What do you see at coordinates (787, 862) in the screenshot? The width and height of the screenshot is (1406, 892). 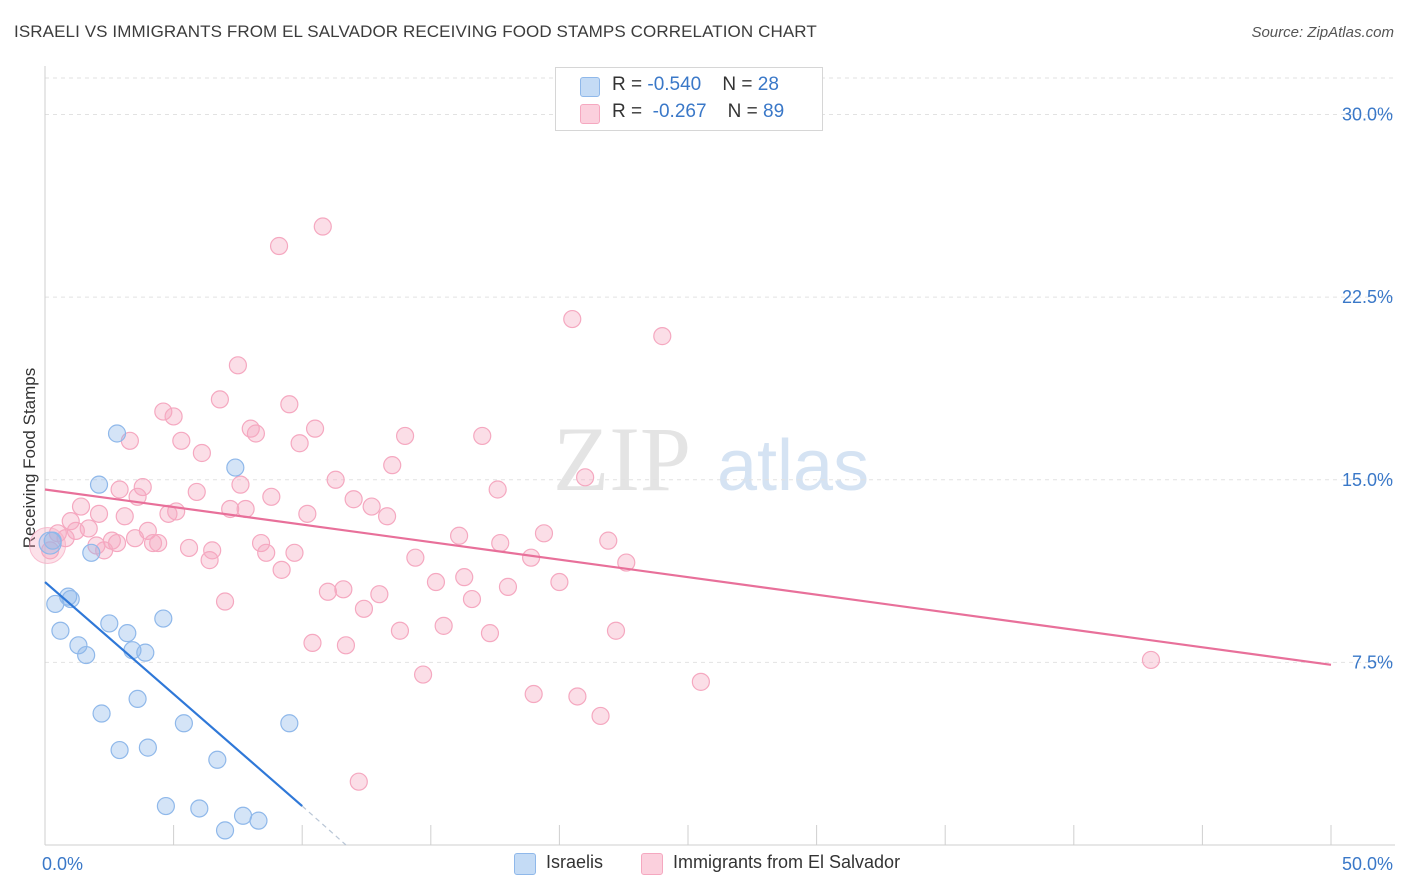 I see `bottom-legend-label-el-salvador: Immigrants from El Salvador` at bounding box center [787, 862].